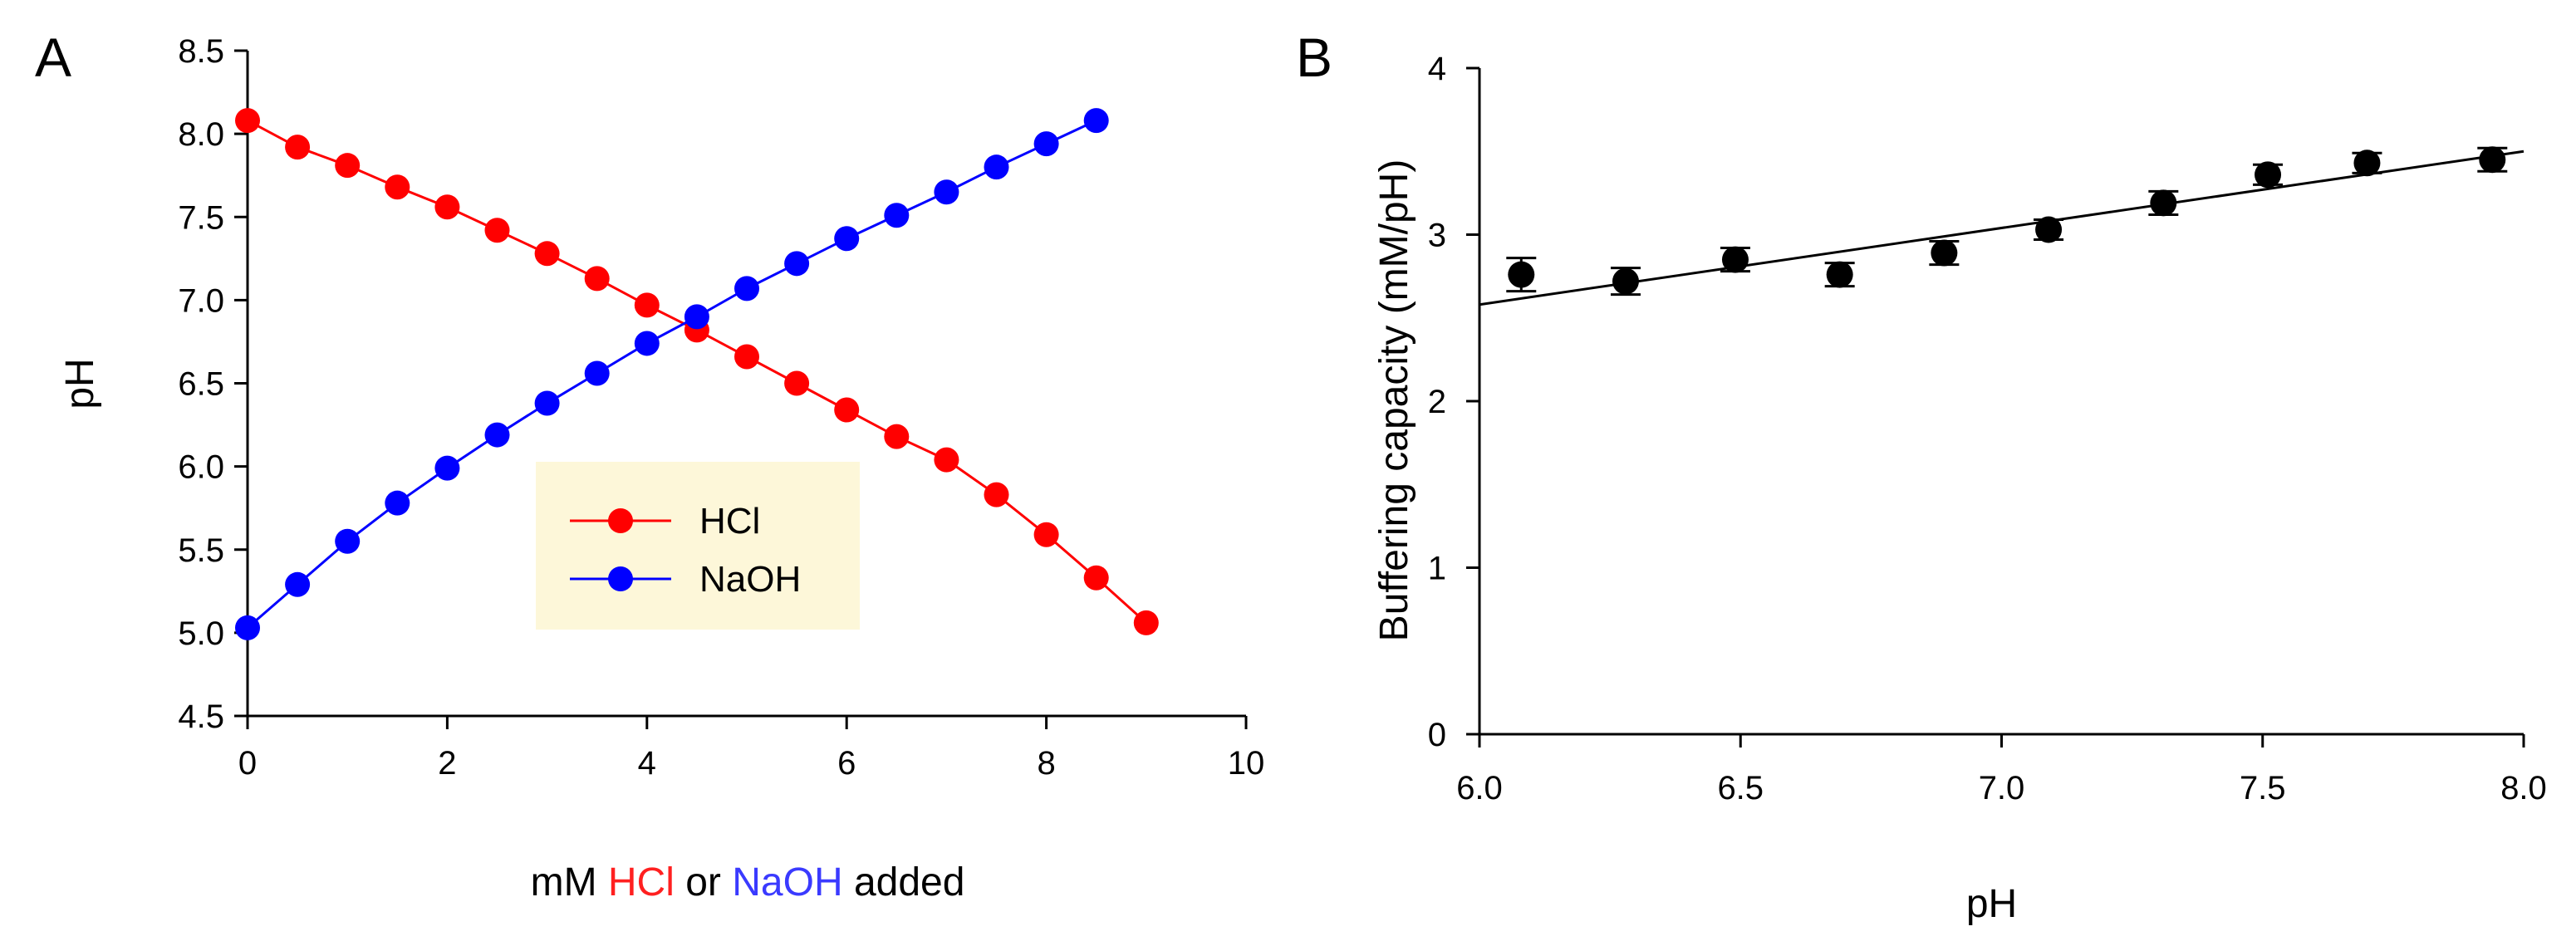  What do you see at coordinates (201, 134) in the screenshot?
I see `y-tick-label: 8.0` at bounding box center [201, 134].